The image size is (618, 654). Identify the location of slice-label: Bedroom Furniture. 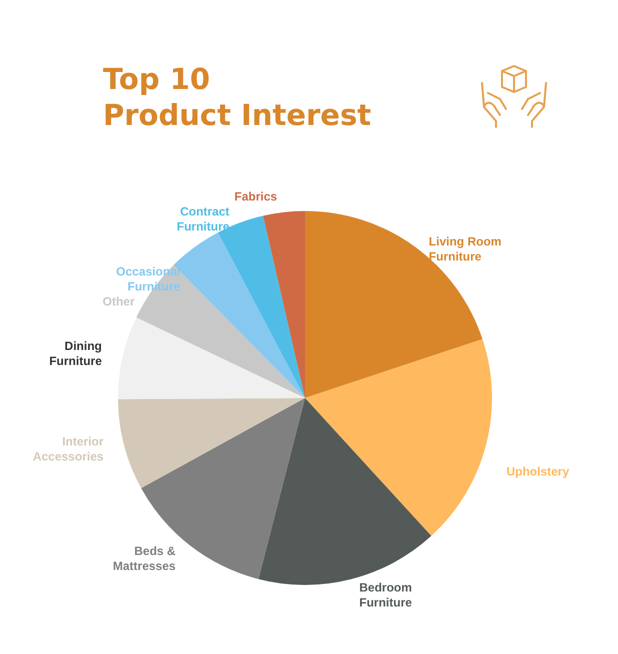
(385, 595).